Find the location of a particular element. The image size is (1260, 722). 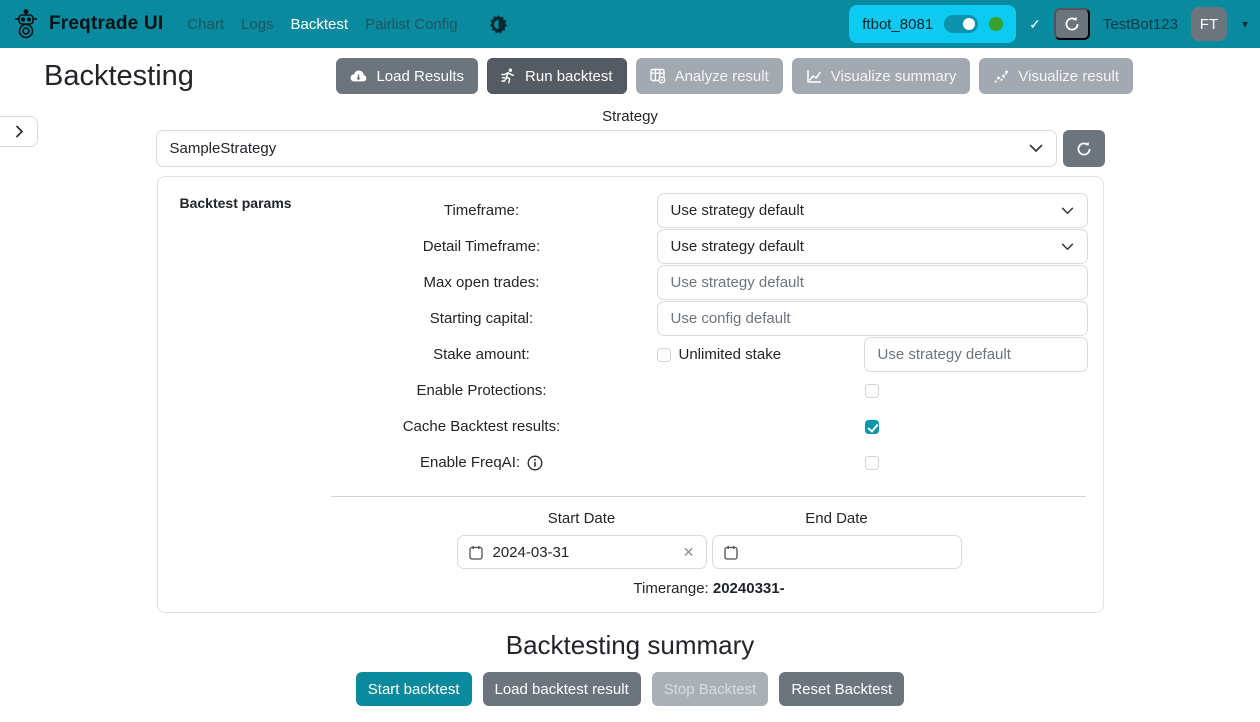

refresh-button is located at coordinates (1071, 24).